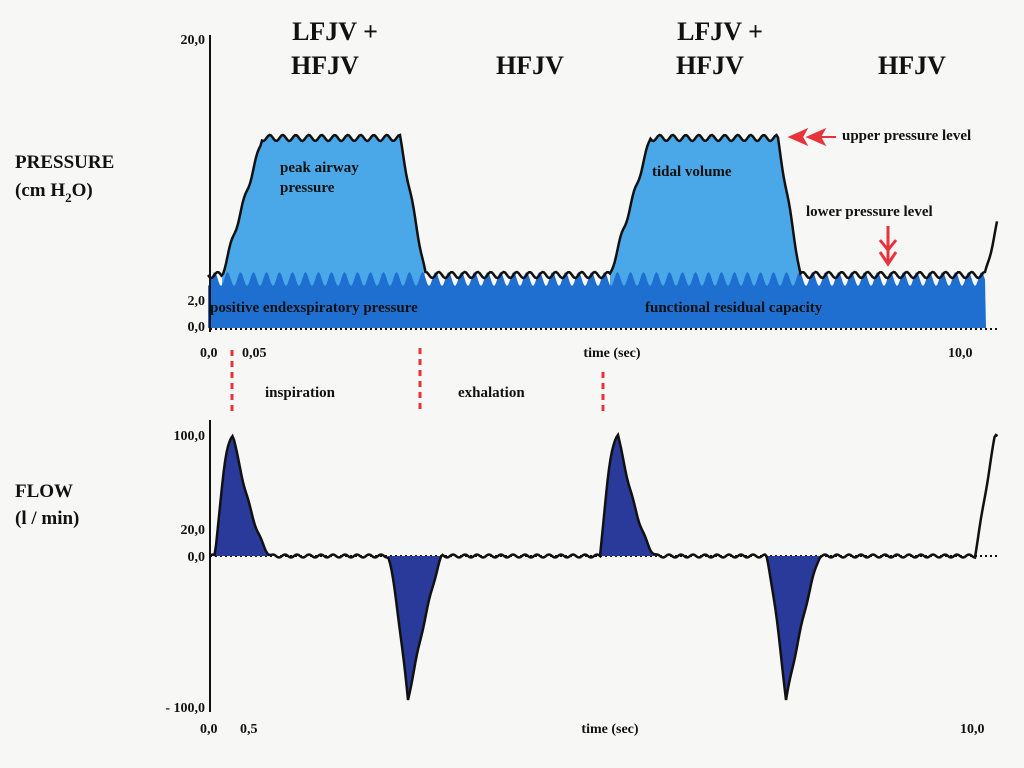 The height and width of the screenshot is (768, 1024). I want to click on annotation: peak airway, so click(319, 168).